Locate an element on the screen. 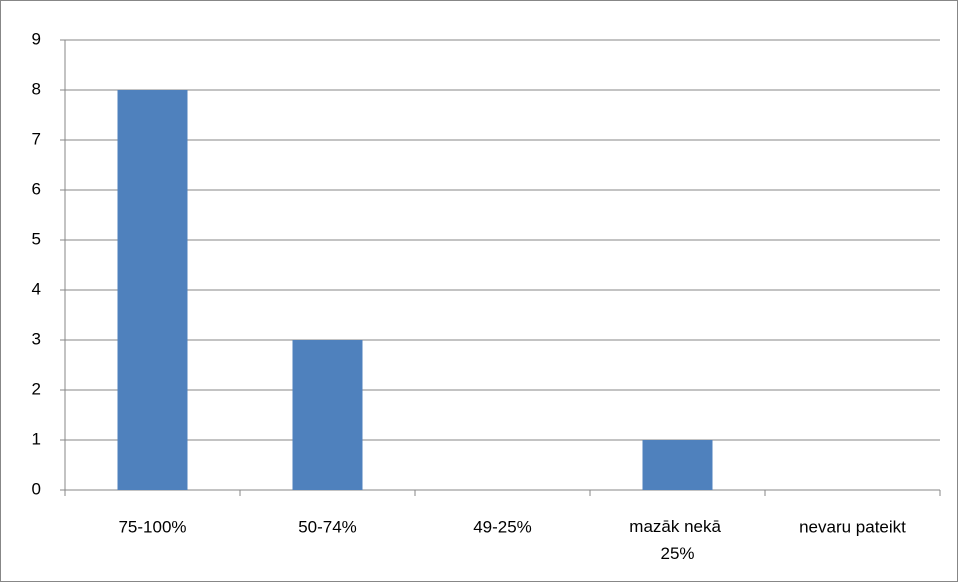  x-tick-label: 50-74% is located at coordinates (327, 526).